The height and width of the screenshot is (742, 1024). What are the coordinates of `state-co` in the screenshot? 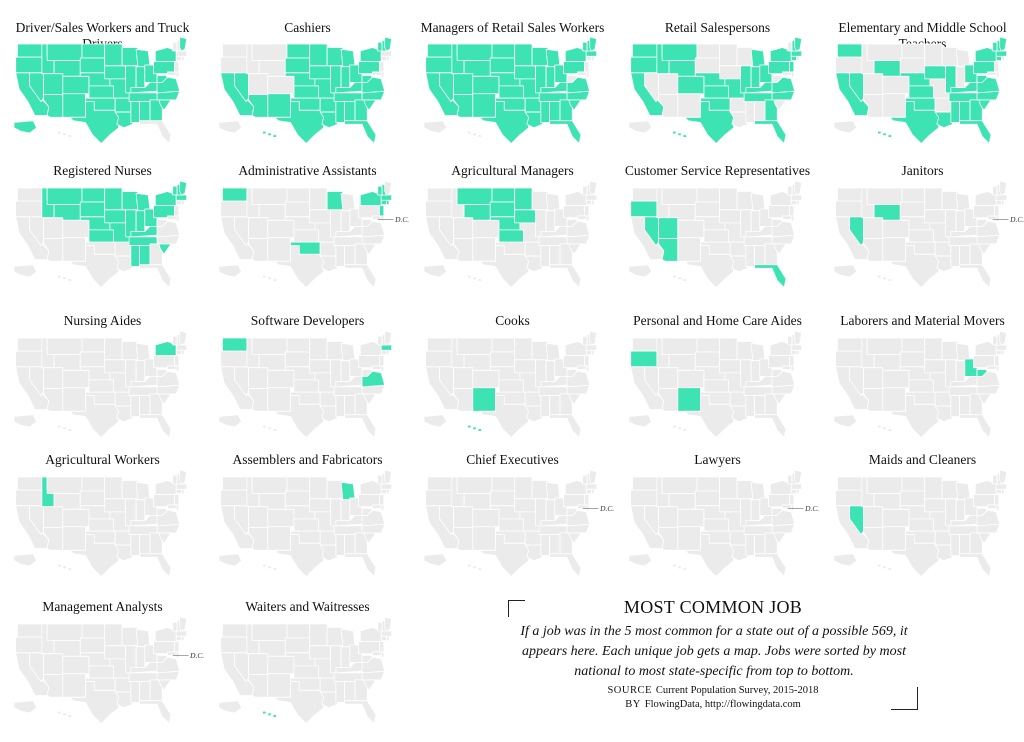 It's located at (896, 85).